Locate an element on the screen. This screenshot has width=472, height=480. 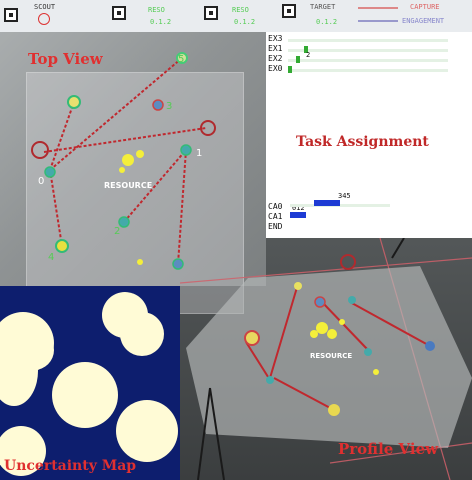
robot-label: 0 is located at coordinates (41, 181).